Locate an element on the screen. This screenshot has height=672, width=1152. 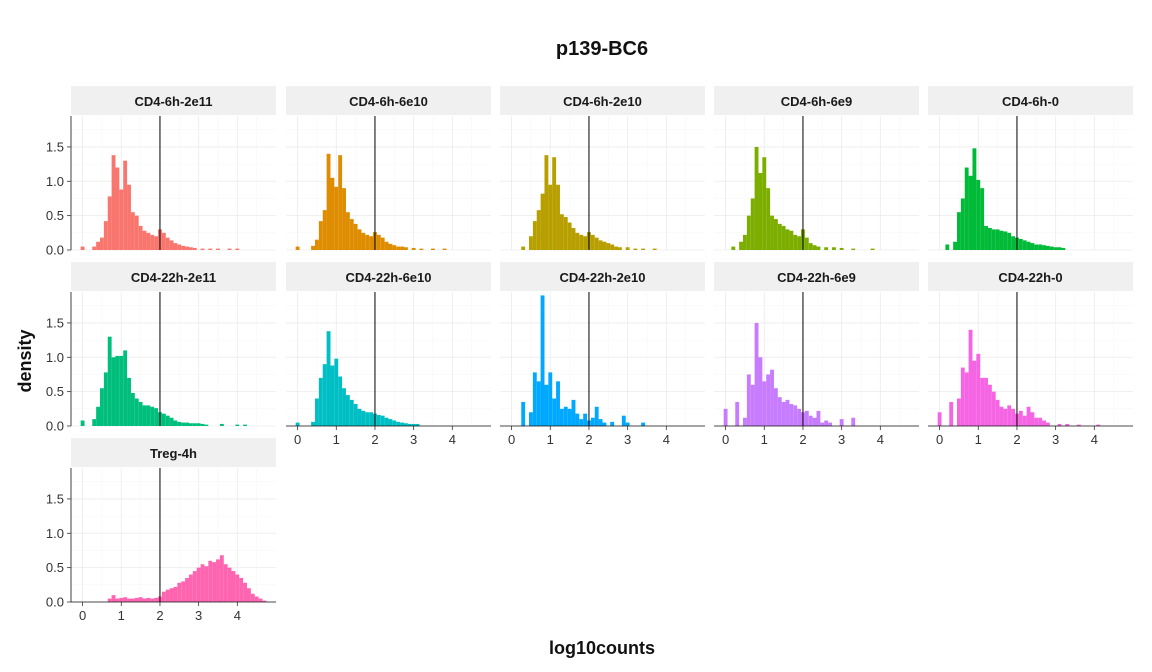
x-tick-label: 4 is located at coordinates (1094, 439).